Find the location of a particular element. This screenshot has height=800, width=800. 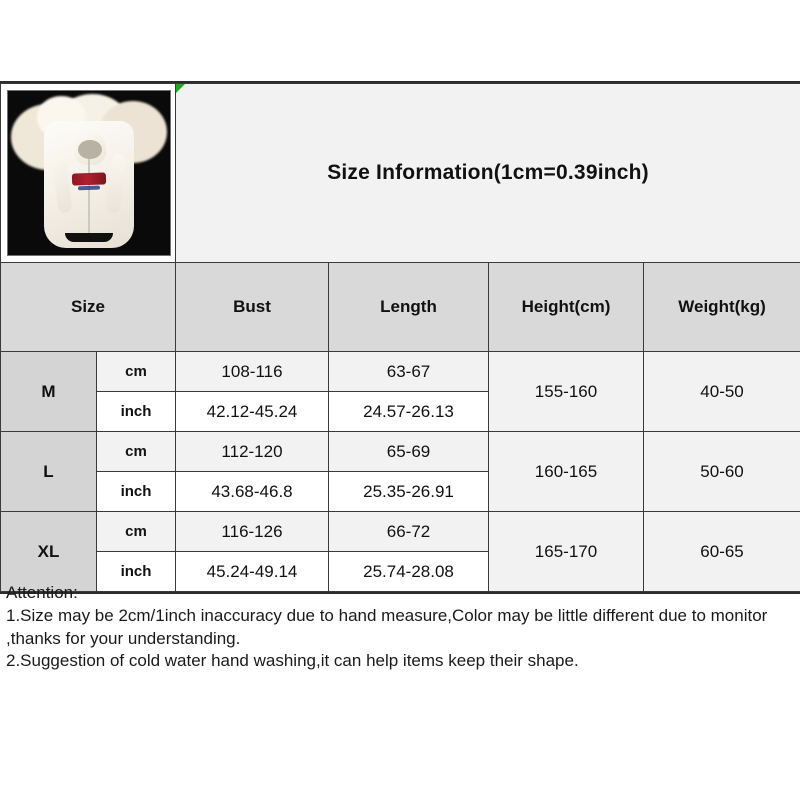

size-label-xl: XL is located at coordinates (48, 551).